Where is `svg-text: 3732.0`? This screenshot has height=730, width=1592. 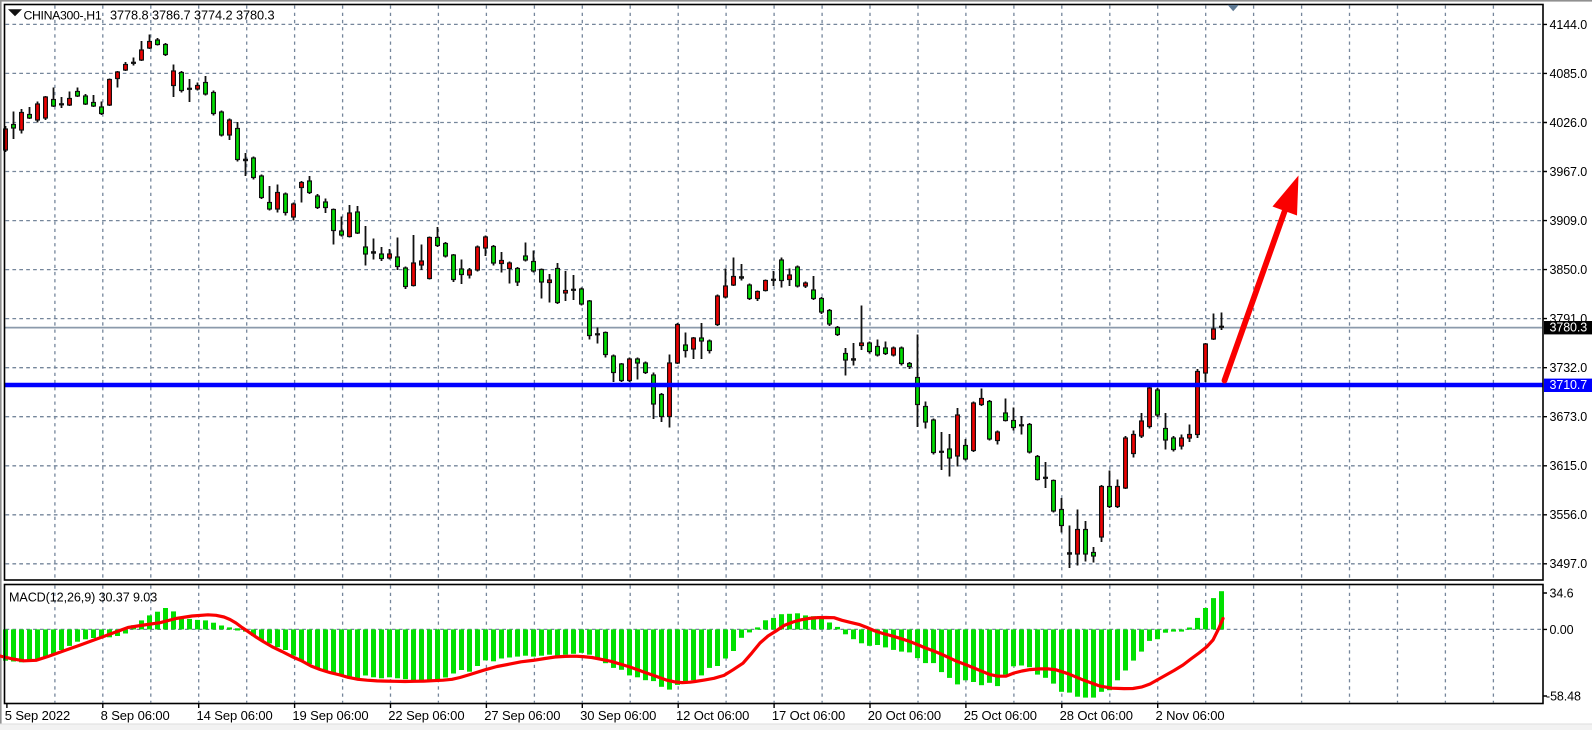 svg-text: 3732.0 is located at coordinates (1569, 368).